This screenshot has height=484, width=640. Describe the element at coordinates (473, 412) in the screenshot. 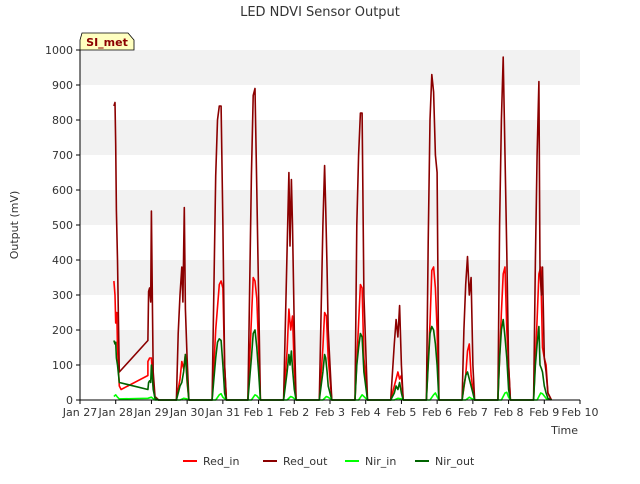

I see `x-tick-label: Feb 7` at that location.